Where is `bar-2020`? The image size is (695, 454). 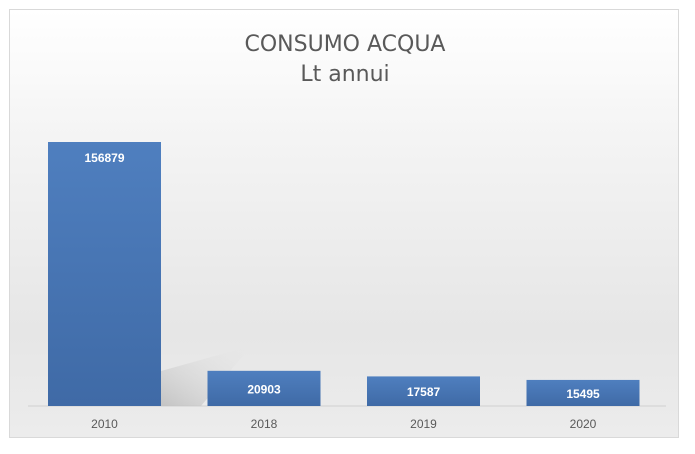 bar-2020 is located at coordinates (583, 392).